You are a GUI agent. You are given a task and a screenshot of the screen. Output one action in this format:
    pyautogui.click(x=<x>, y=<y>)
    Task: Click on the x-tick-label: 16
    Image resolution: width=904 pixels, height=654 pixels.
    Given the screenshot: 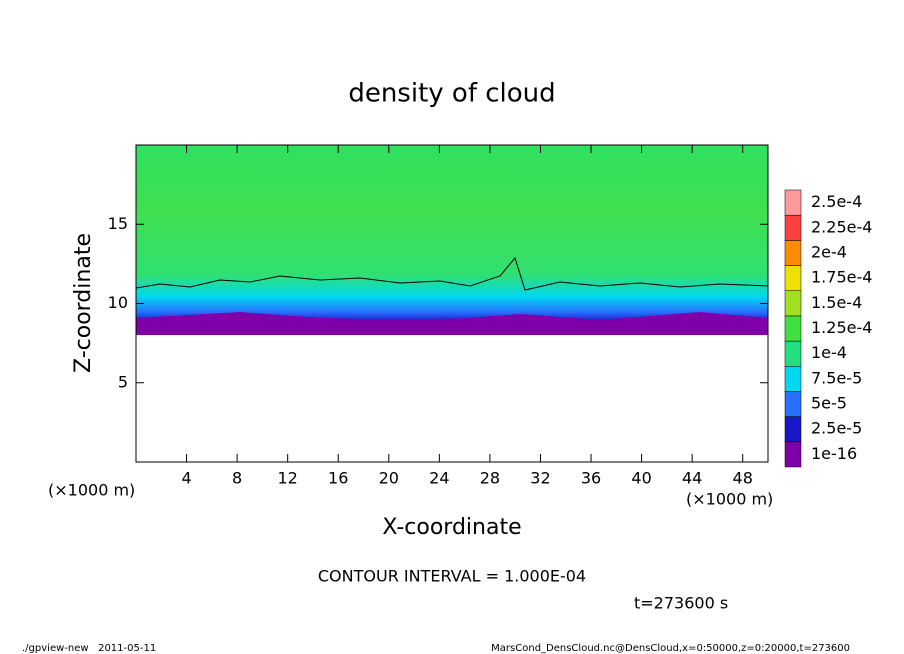 What is the action you would take?
    pyautogui.click(x=338, y=478)
    